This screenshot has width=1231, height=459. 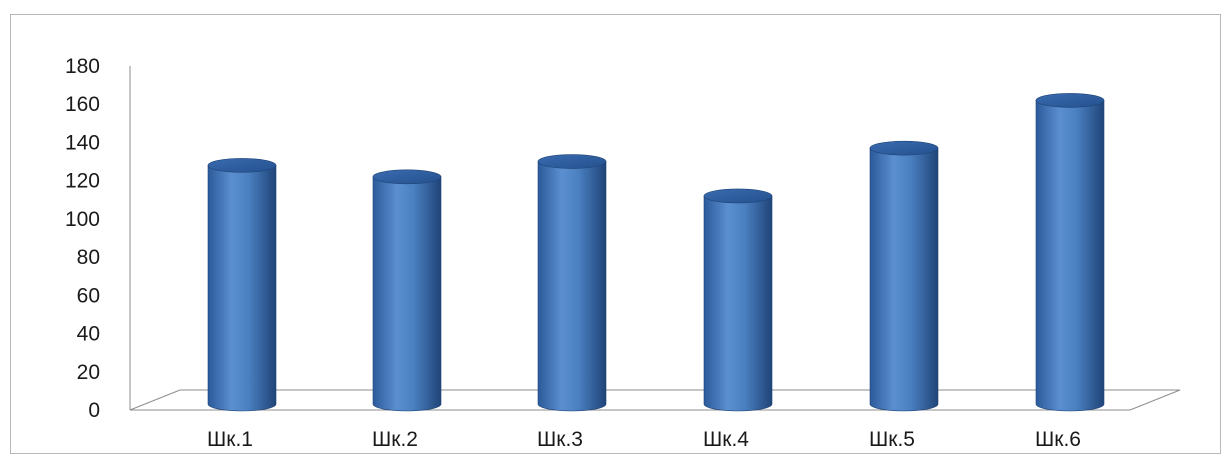 What do you see at coordinates (1058, 439) in the screenshot?
I see `x-category-label: Шк.6` at bounding box center [1058, 439].